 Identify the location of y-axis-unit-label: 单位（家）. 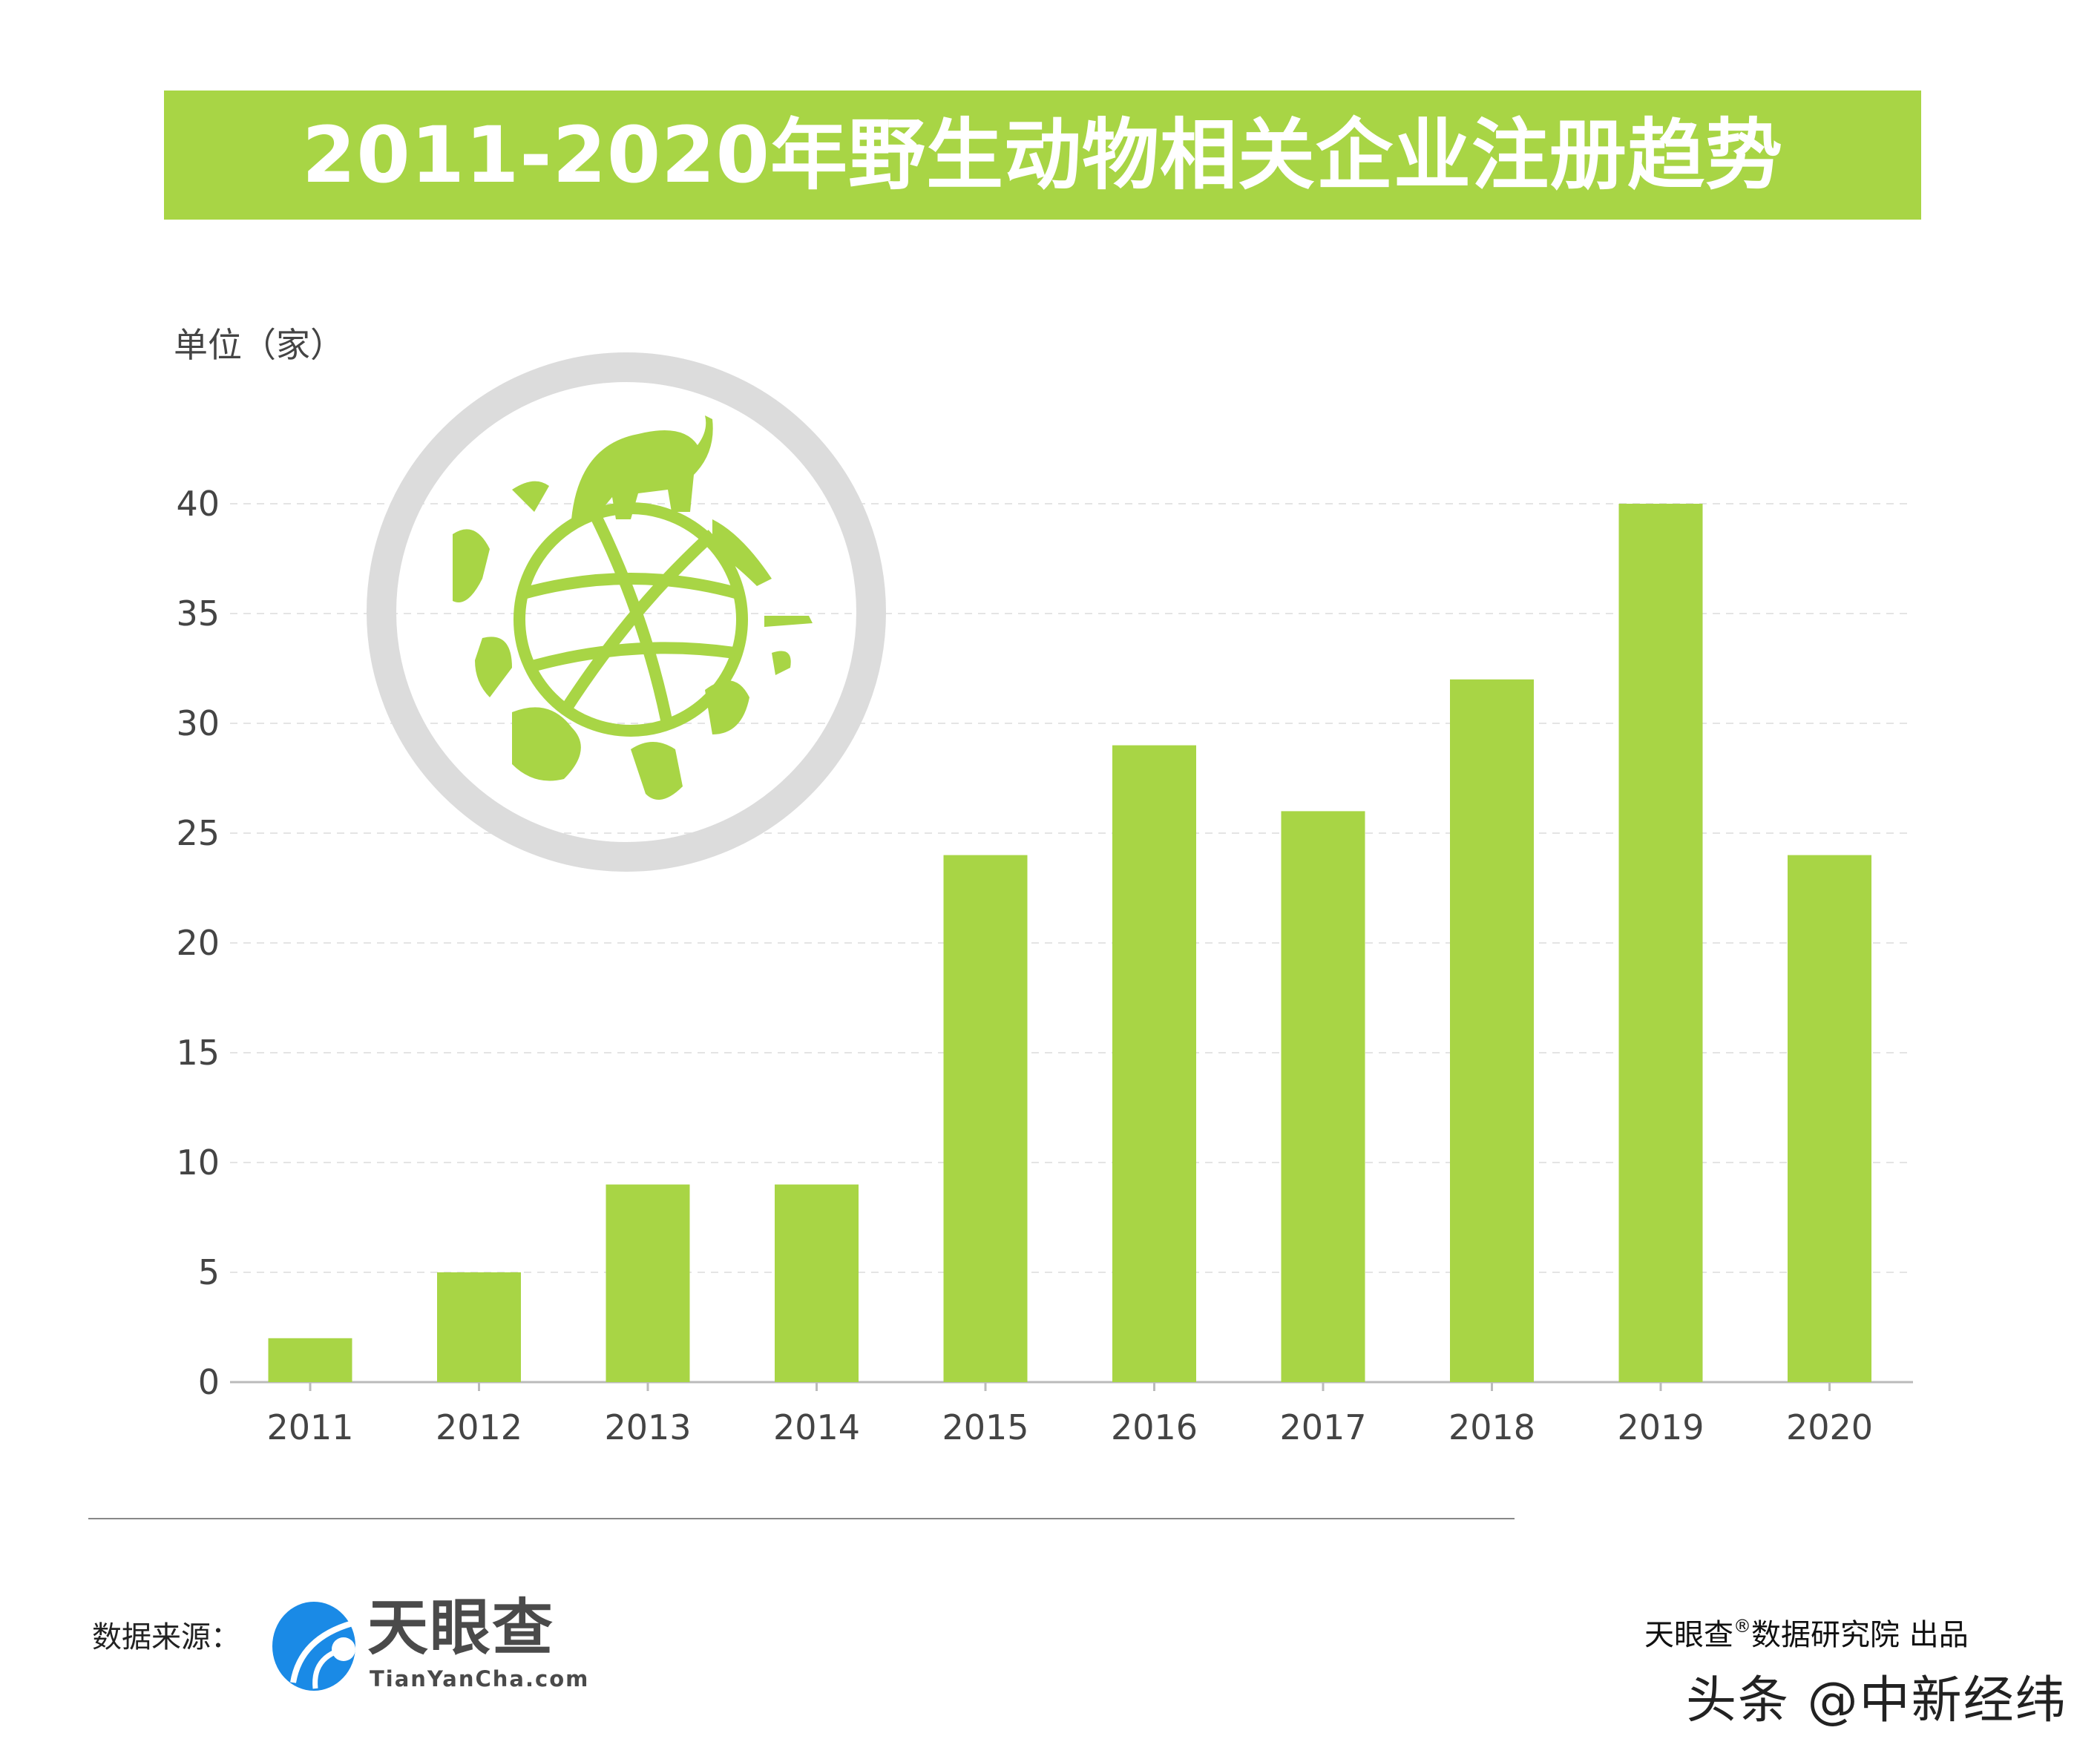
(259, 345).